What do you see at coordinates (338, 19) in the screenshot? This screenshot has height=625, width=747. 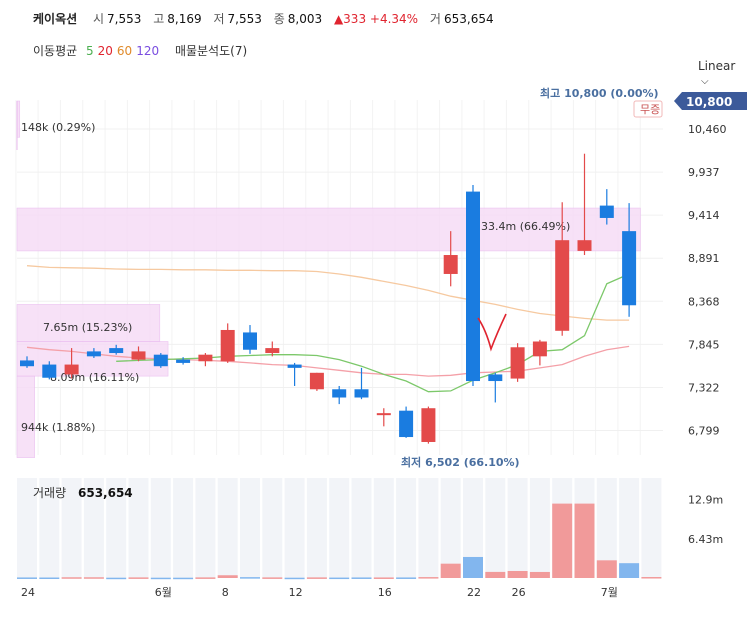 I see `up-triangle-icon: ▲` at bounding box center [338, 19].